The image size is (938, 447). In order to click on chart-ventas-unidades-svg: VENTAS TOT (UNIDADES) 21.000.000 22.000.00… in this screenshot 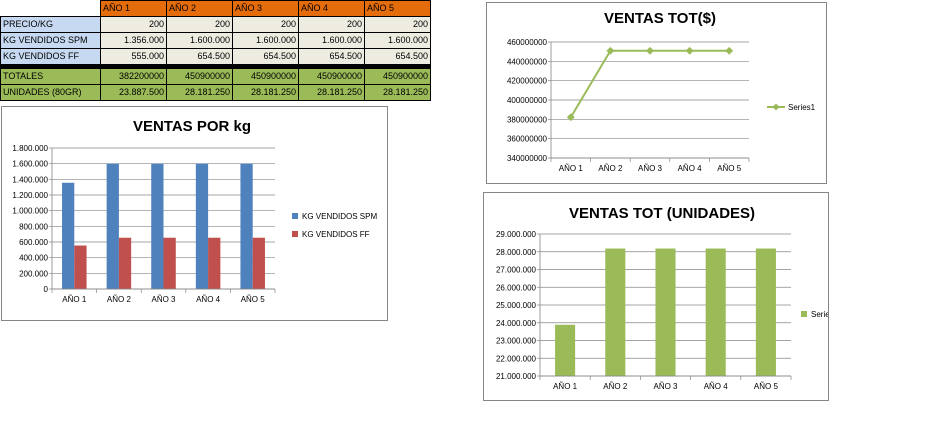, I will do `click(662, 298)`.